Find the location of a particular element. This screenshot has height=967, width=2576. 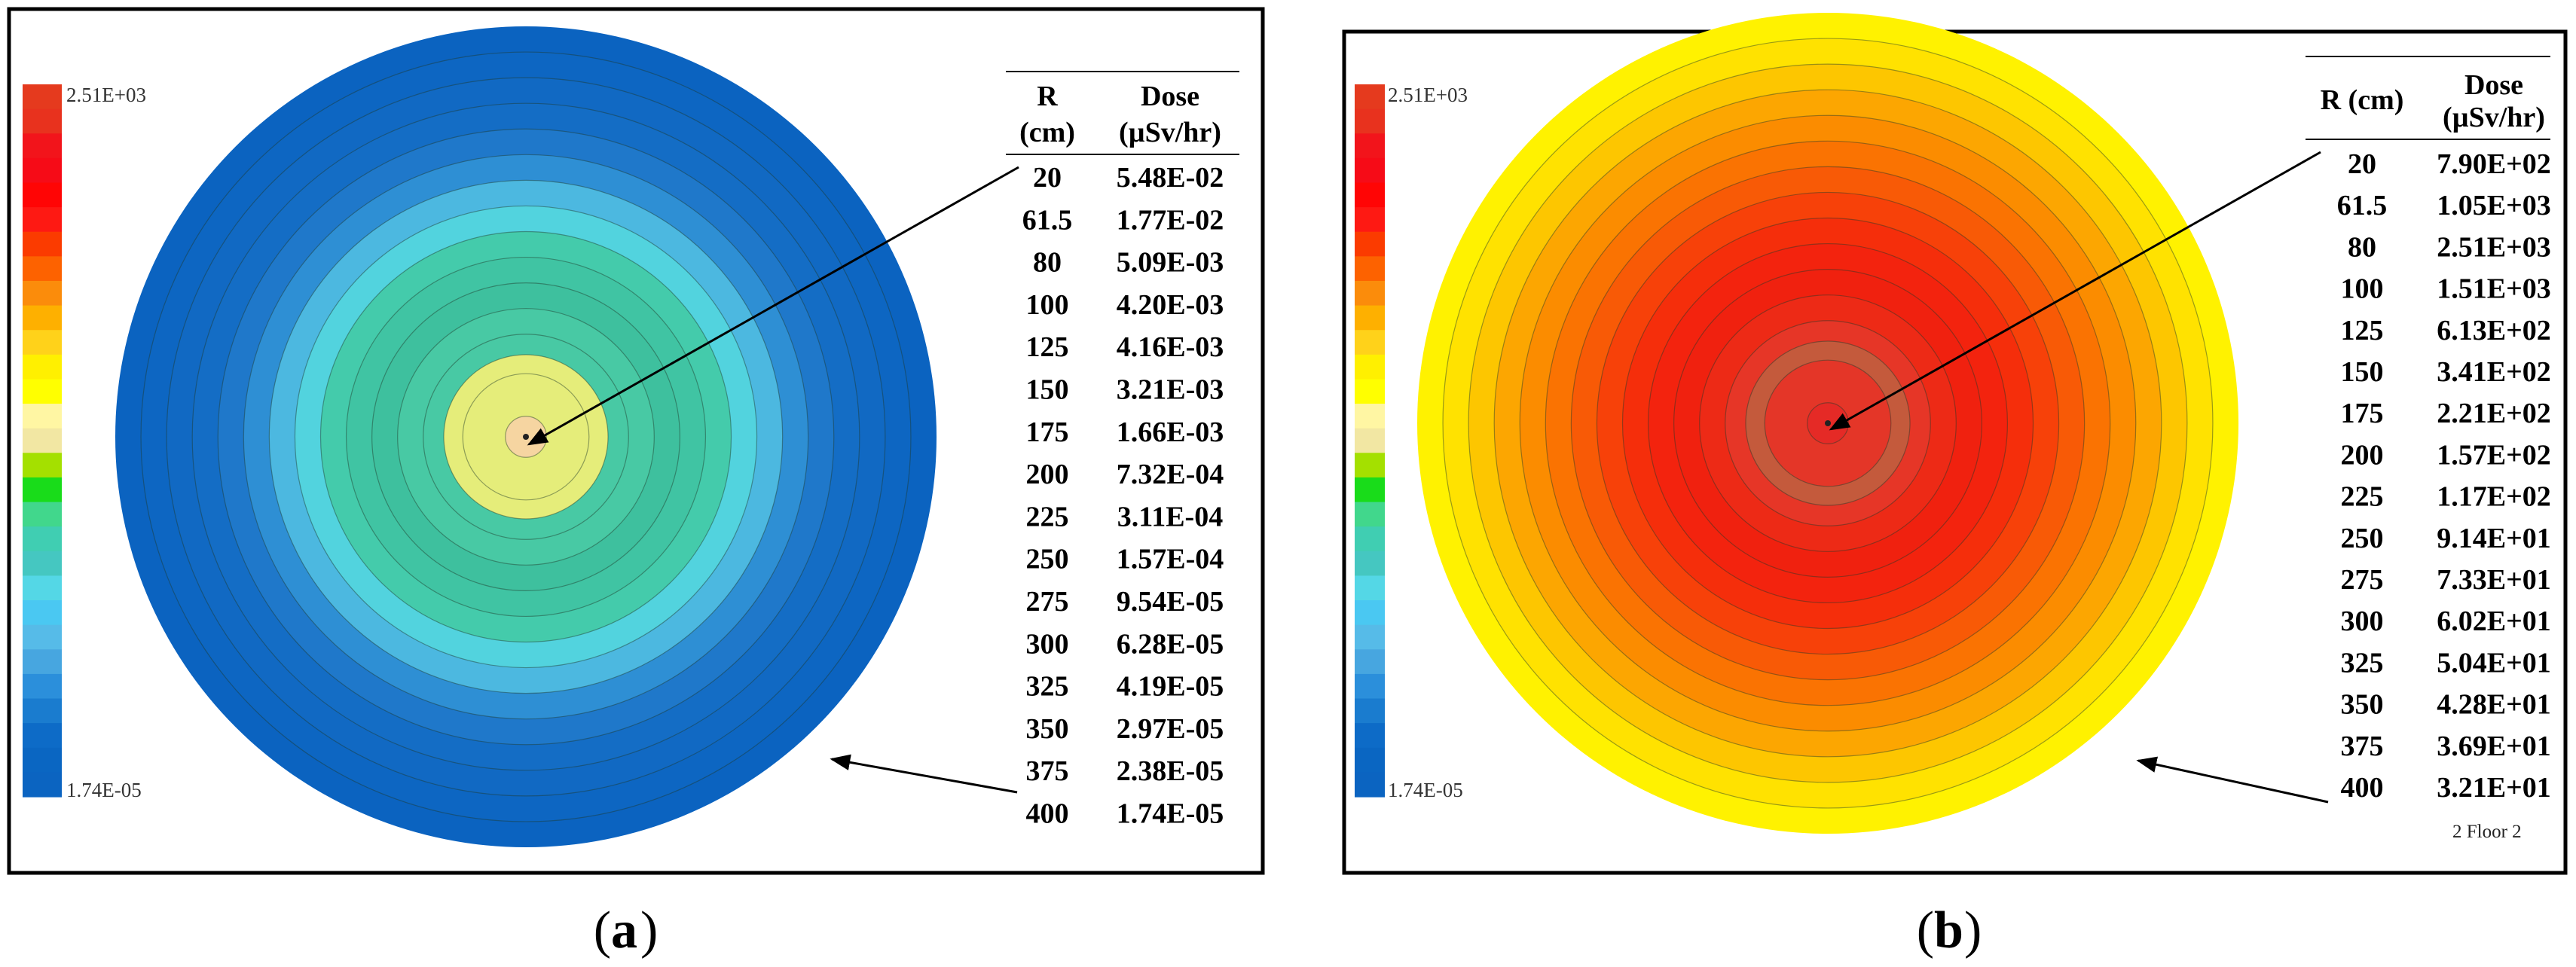

table-r-cell: 61.5 is located at coordinates (1047, 220).